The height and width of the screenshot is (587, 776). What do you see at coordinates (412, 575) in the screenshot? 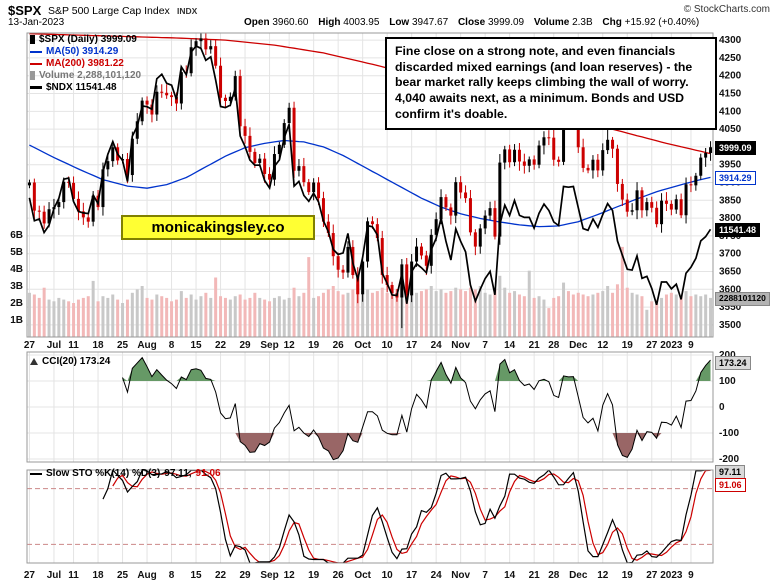
I see `svg-text: 17` at bounding box center [412, 575].